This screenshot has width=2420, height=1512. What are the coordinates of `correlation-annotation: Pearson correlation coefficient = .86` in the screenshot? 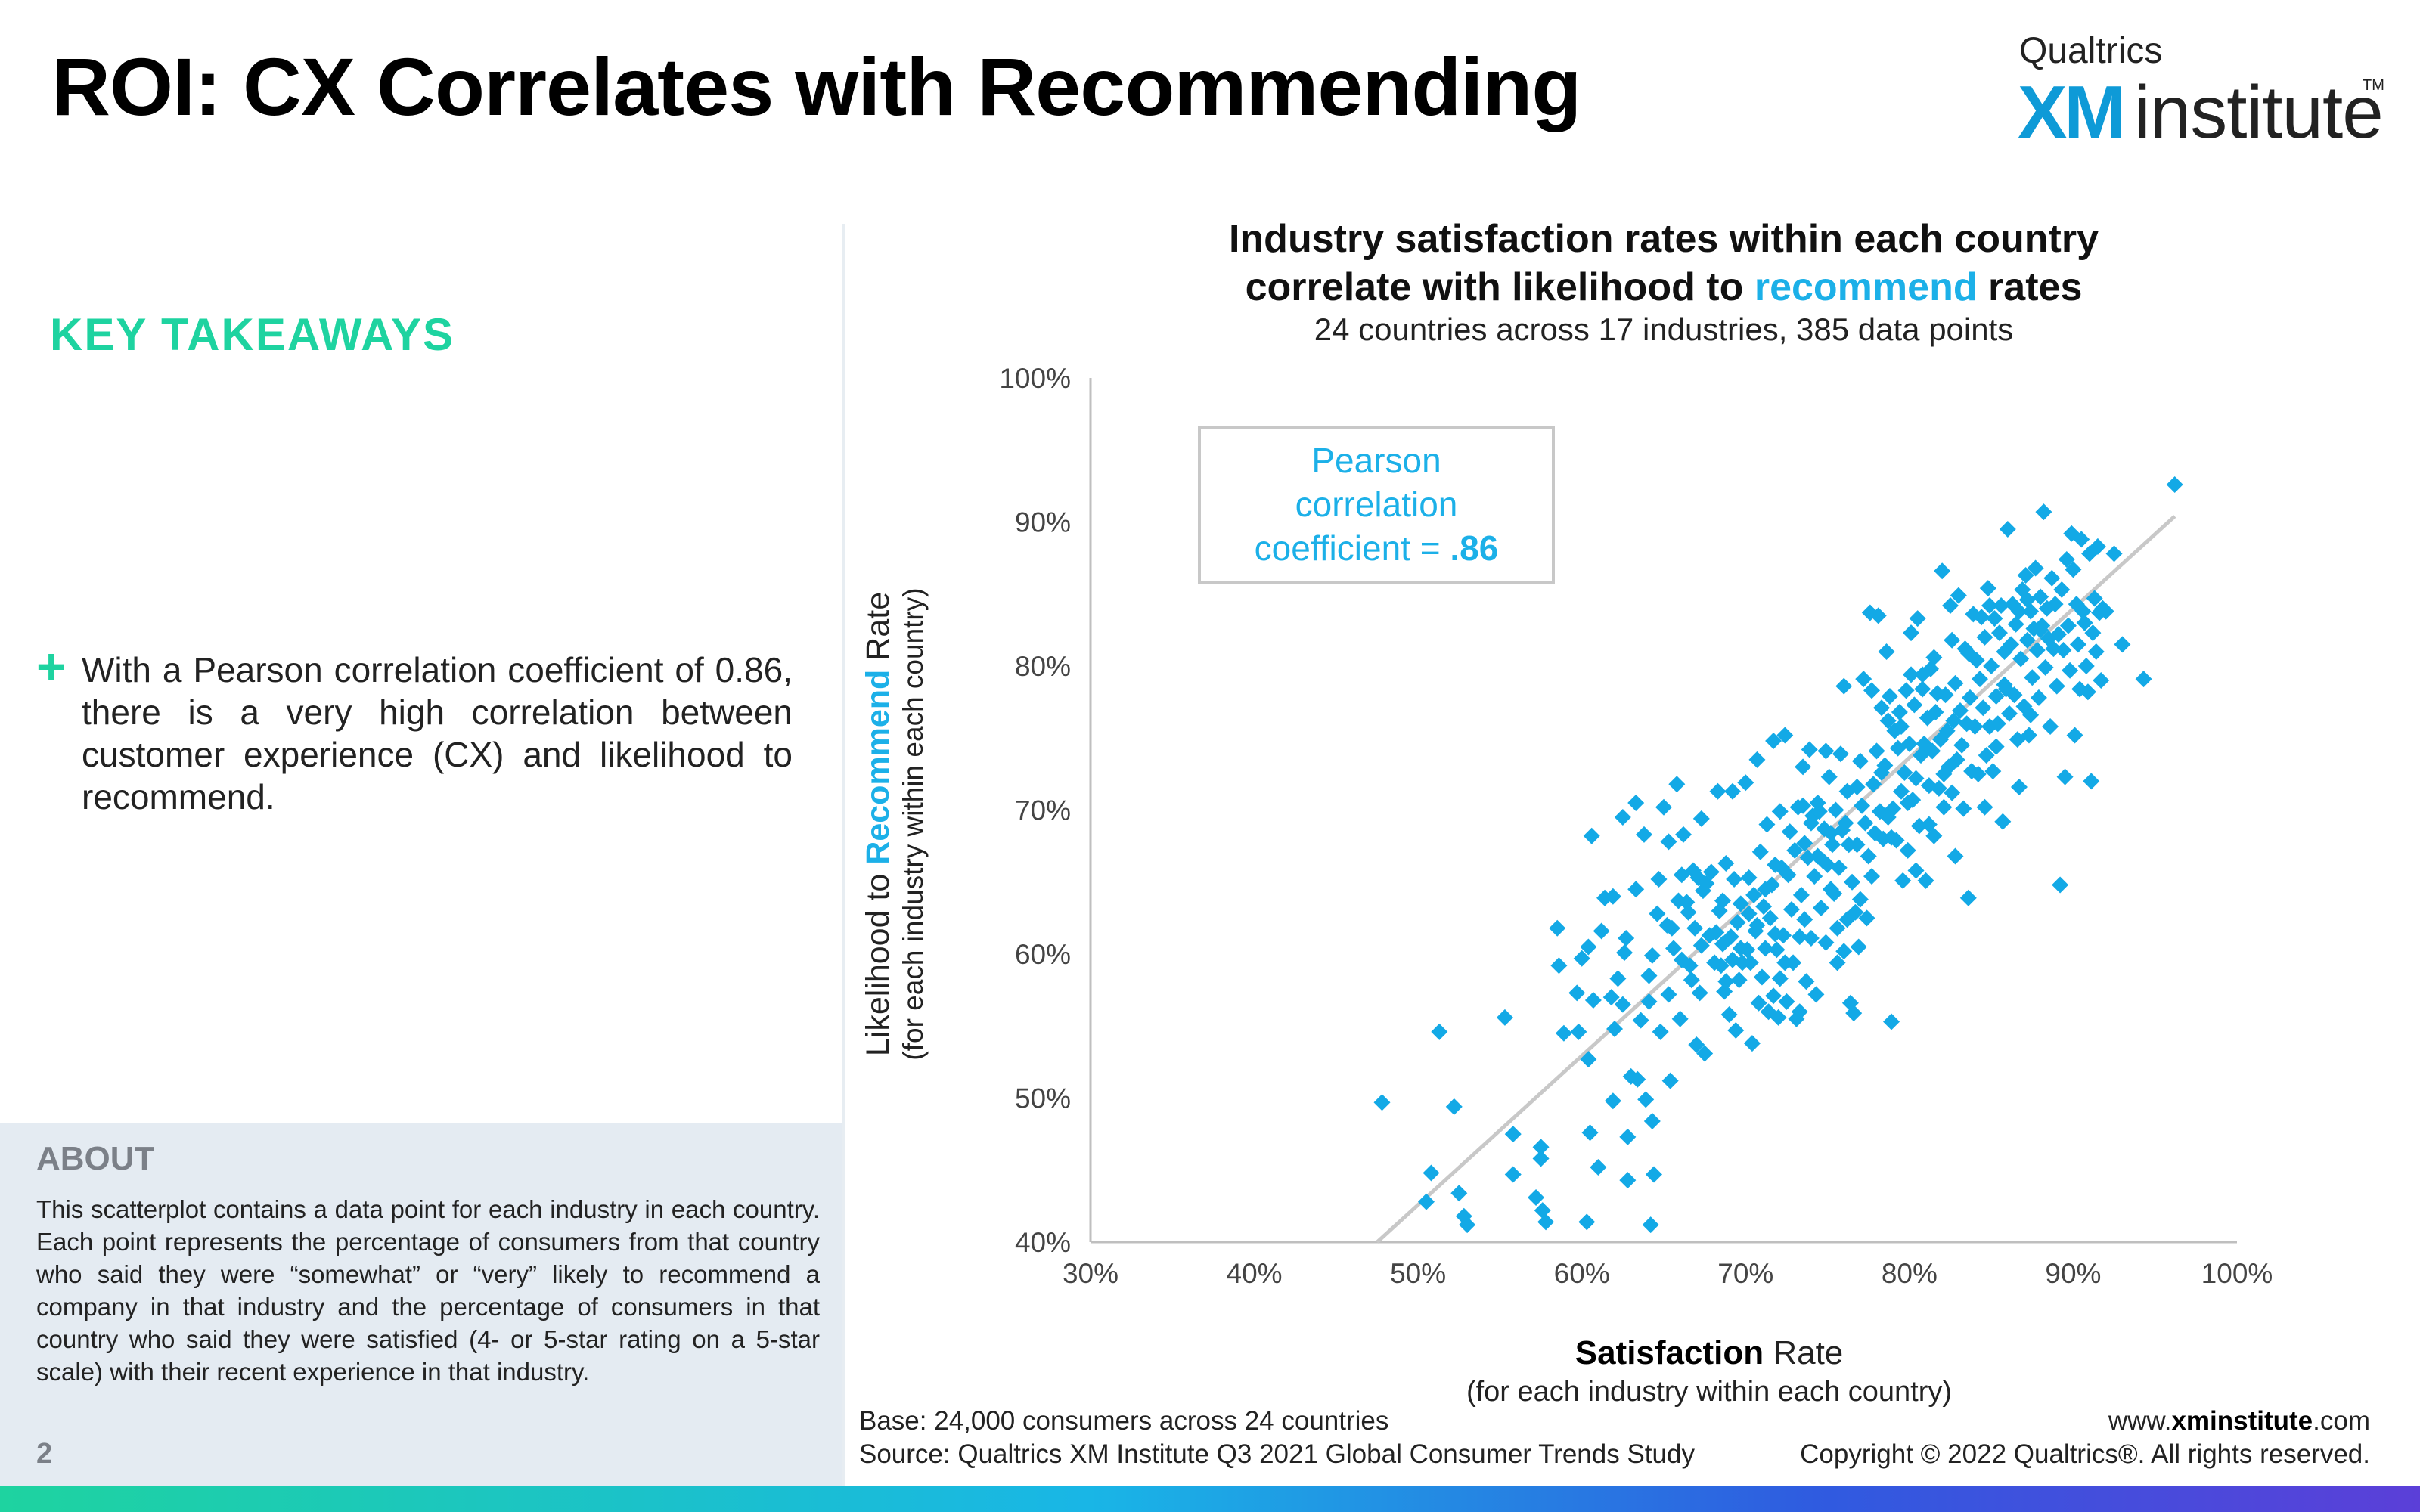 It's located at (1376, 505).